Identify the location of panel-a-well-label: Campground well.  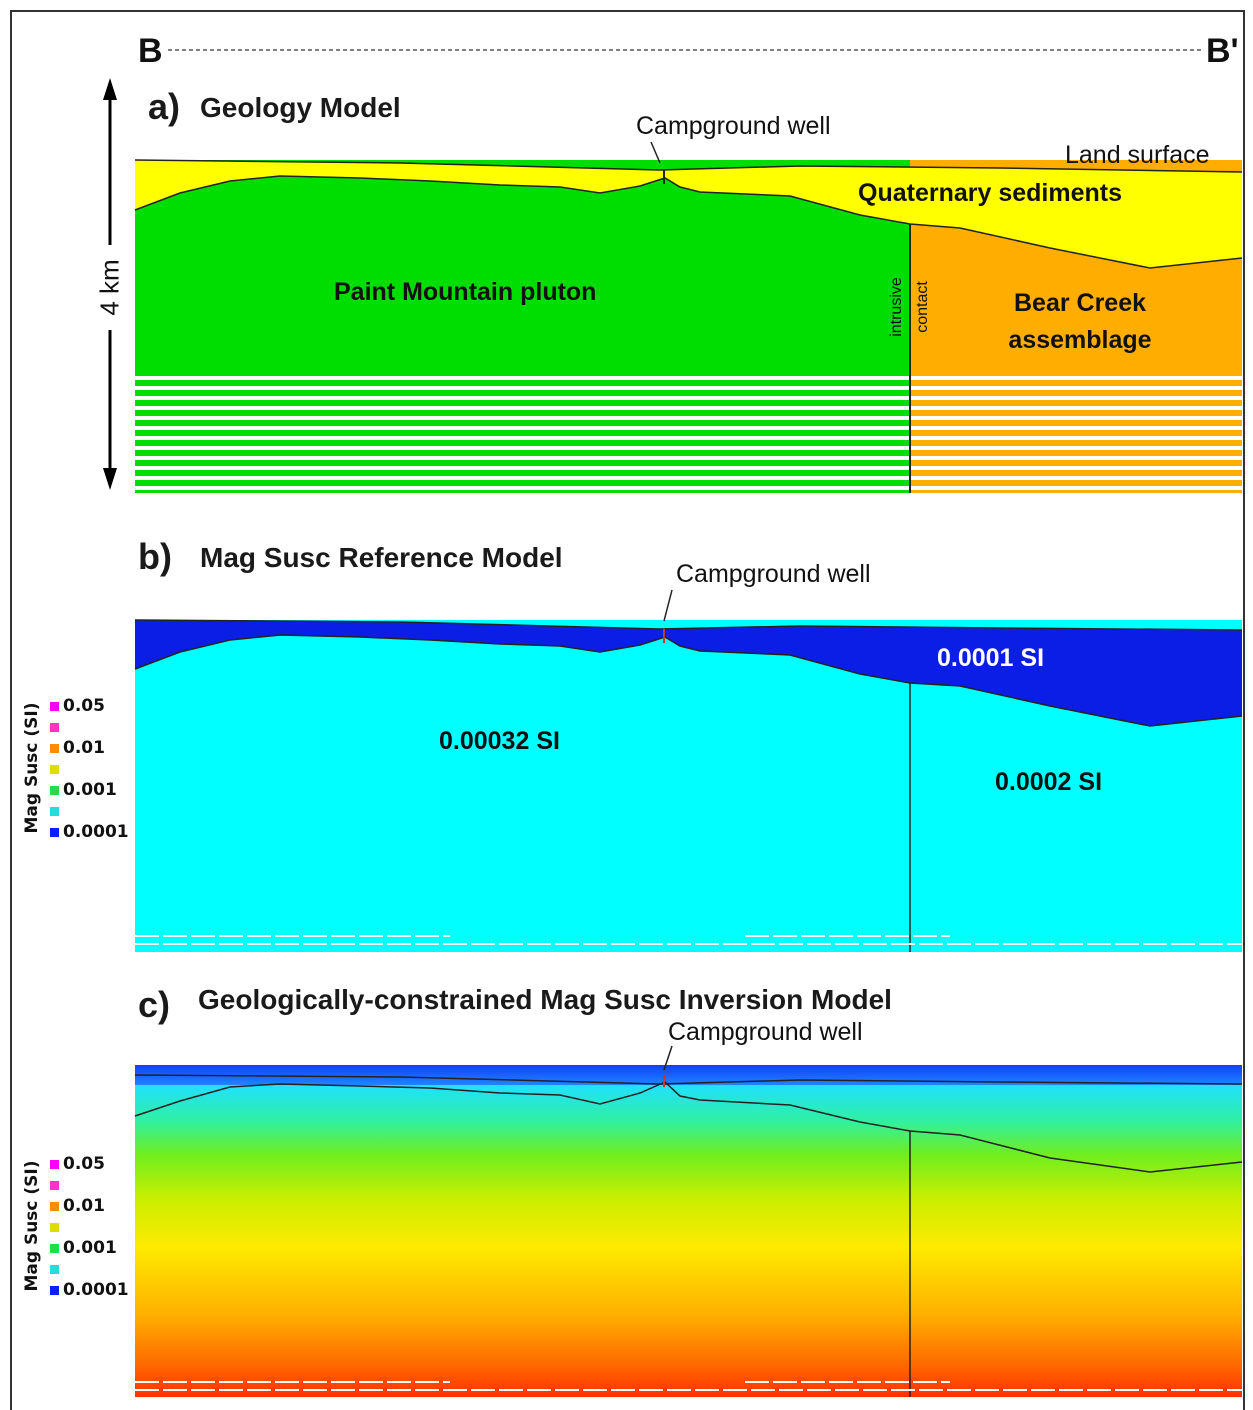
(733, 126).